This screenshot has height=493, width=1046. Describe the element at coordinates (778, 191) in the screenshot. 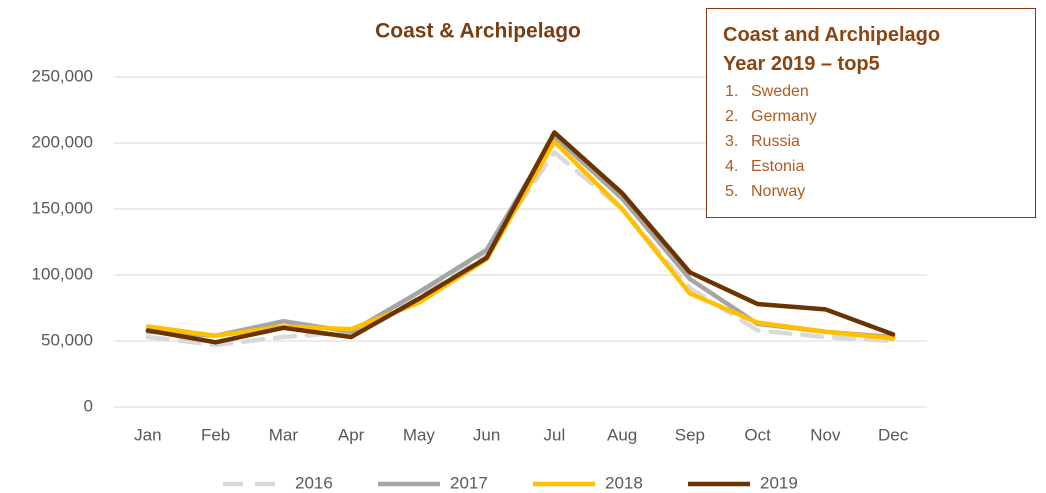

I see `item-name: Norway` at that location.